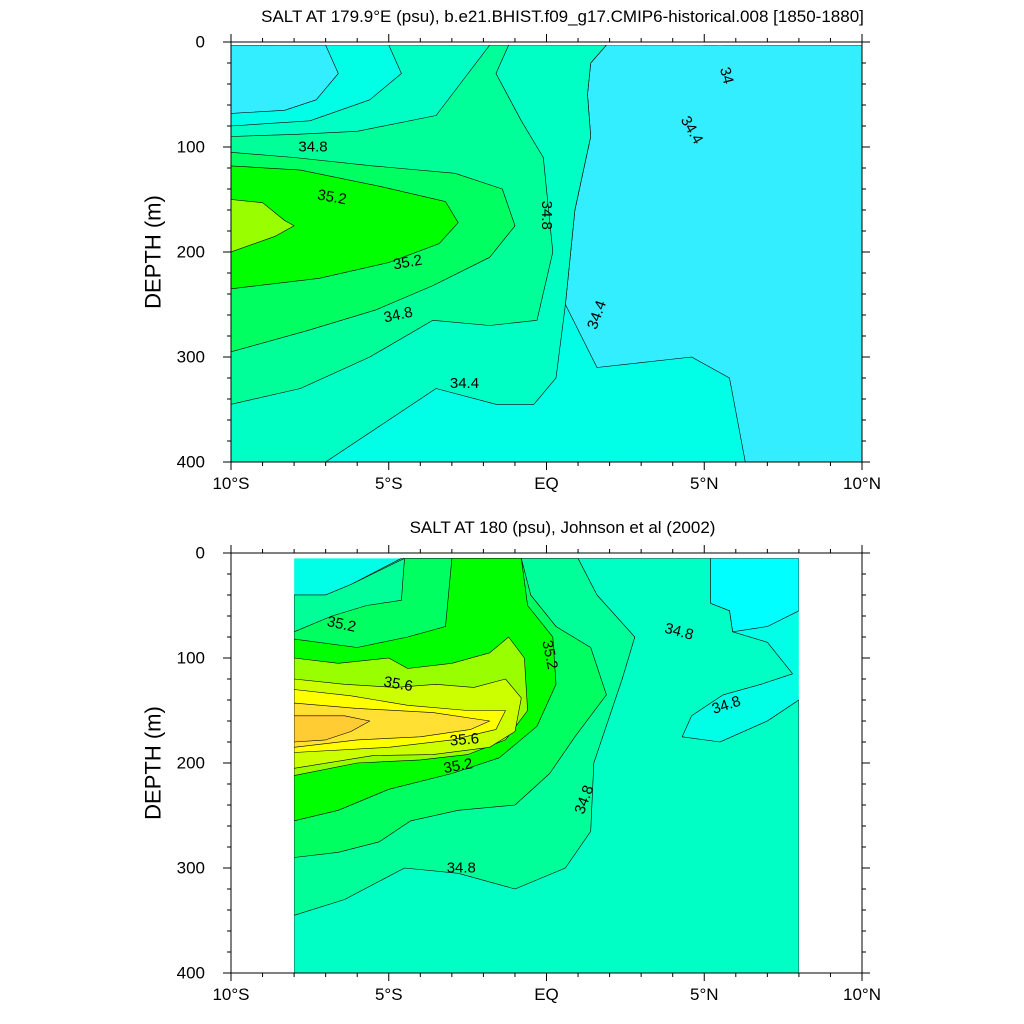 The image size is (1024, 1024). Describe the element at coordinates (726, 75) in the screenshot. I see `contour-label: 34` at that location.